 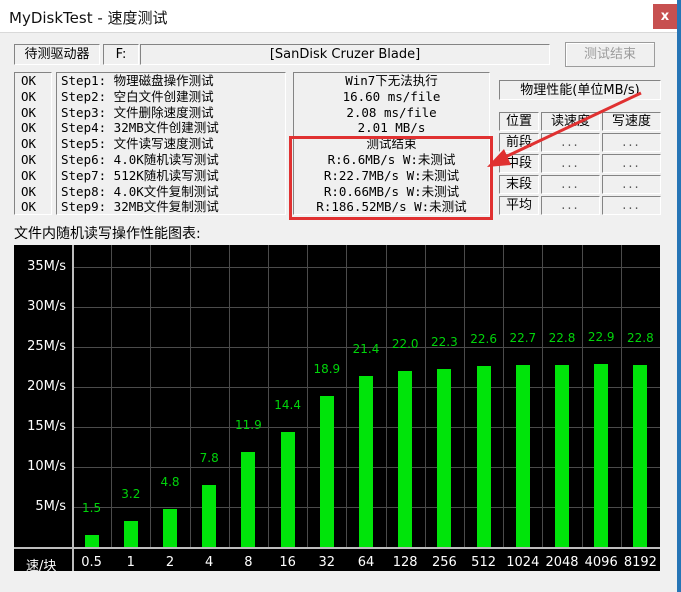 What do you see at coordinates (130, 562) in the screenshot?
I see `x-axis-tick: 1` at bounding box center [130, 562].